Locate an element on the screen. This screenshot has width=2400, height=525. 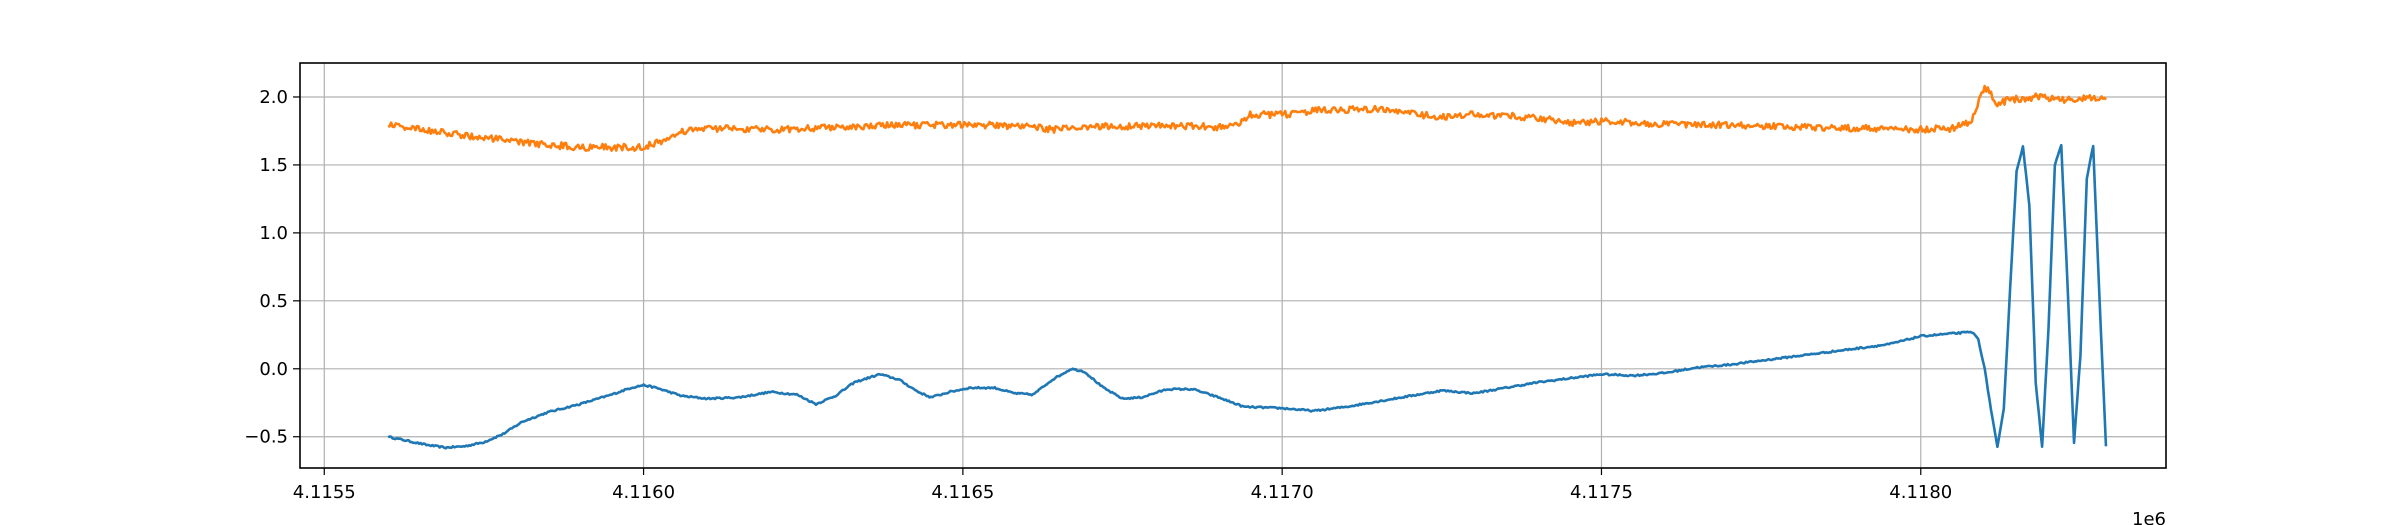
x-tick-label: 4.1180 is located at coordinates (1920, 492).